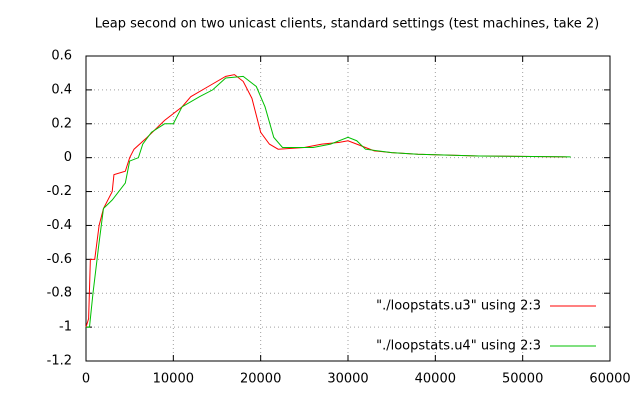  What do you see at coordinates (65, 327) in the screenshot?
I see `y-tick-label: -1` at bounding box center [65, 327].